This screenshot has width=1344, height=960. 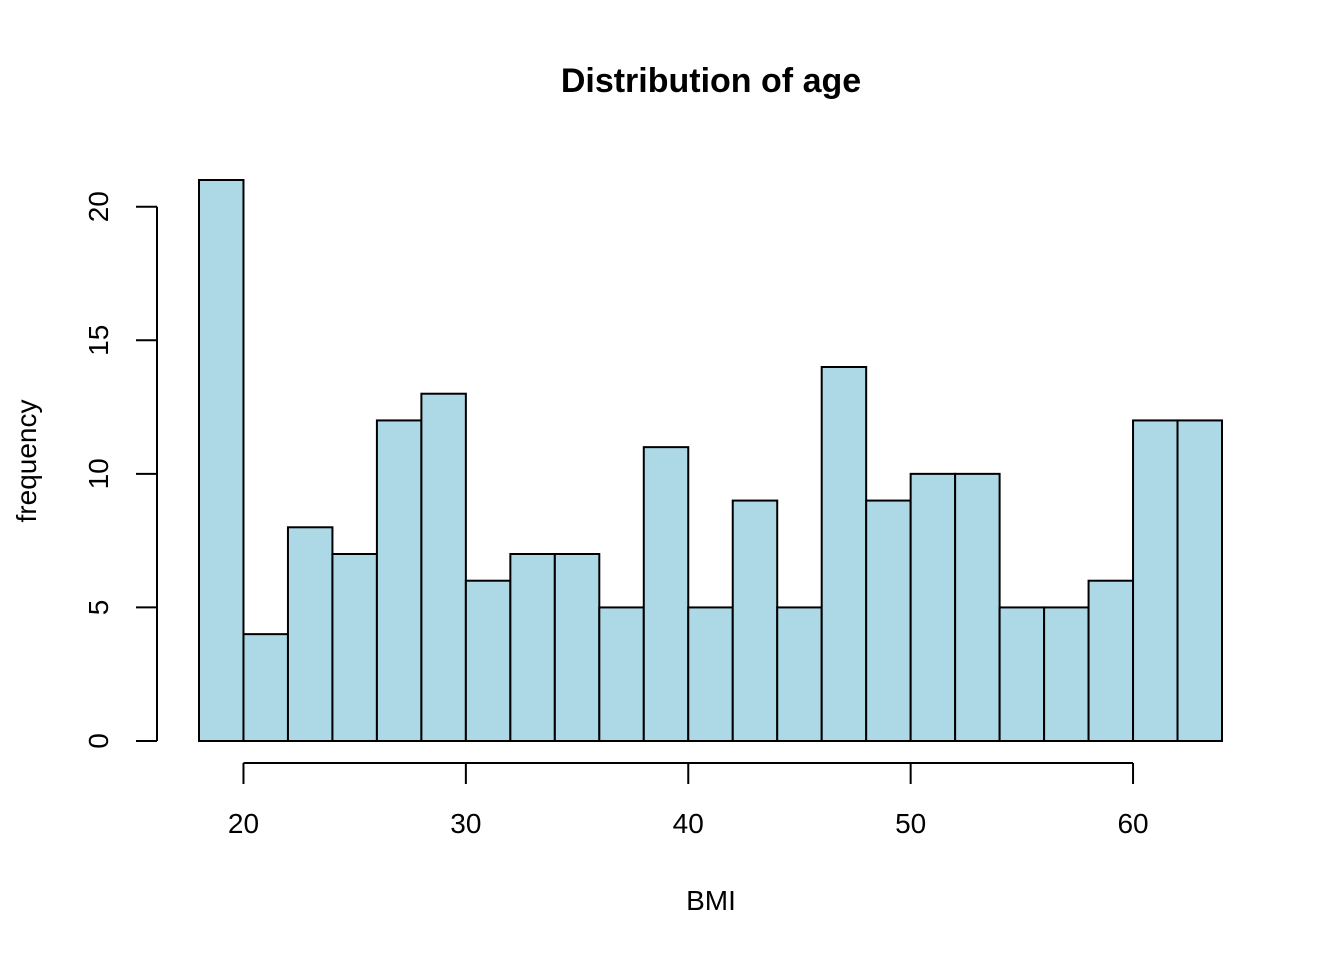 What do you see at coordinates (98, 473) in the screenshot?
I see `y-tick-label: 10` at bounding box center [98, 473].